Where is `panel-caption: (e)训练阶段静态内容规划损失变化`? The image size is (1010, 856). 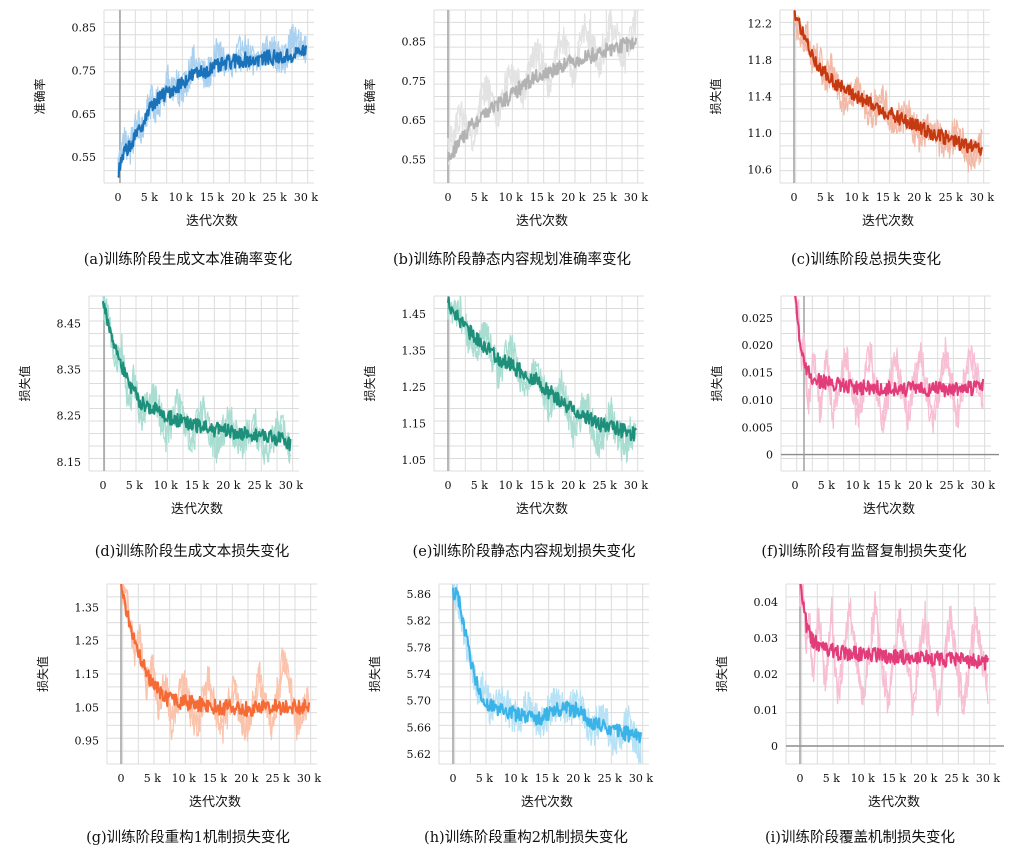
panel-caption: (e)训练阶段静态内容规划损失变化 is located at coordinates (524, 551).